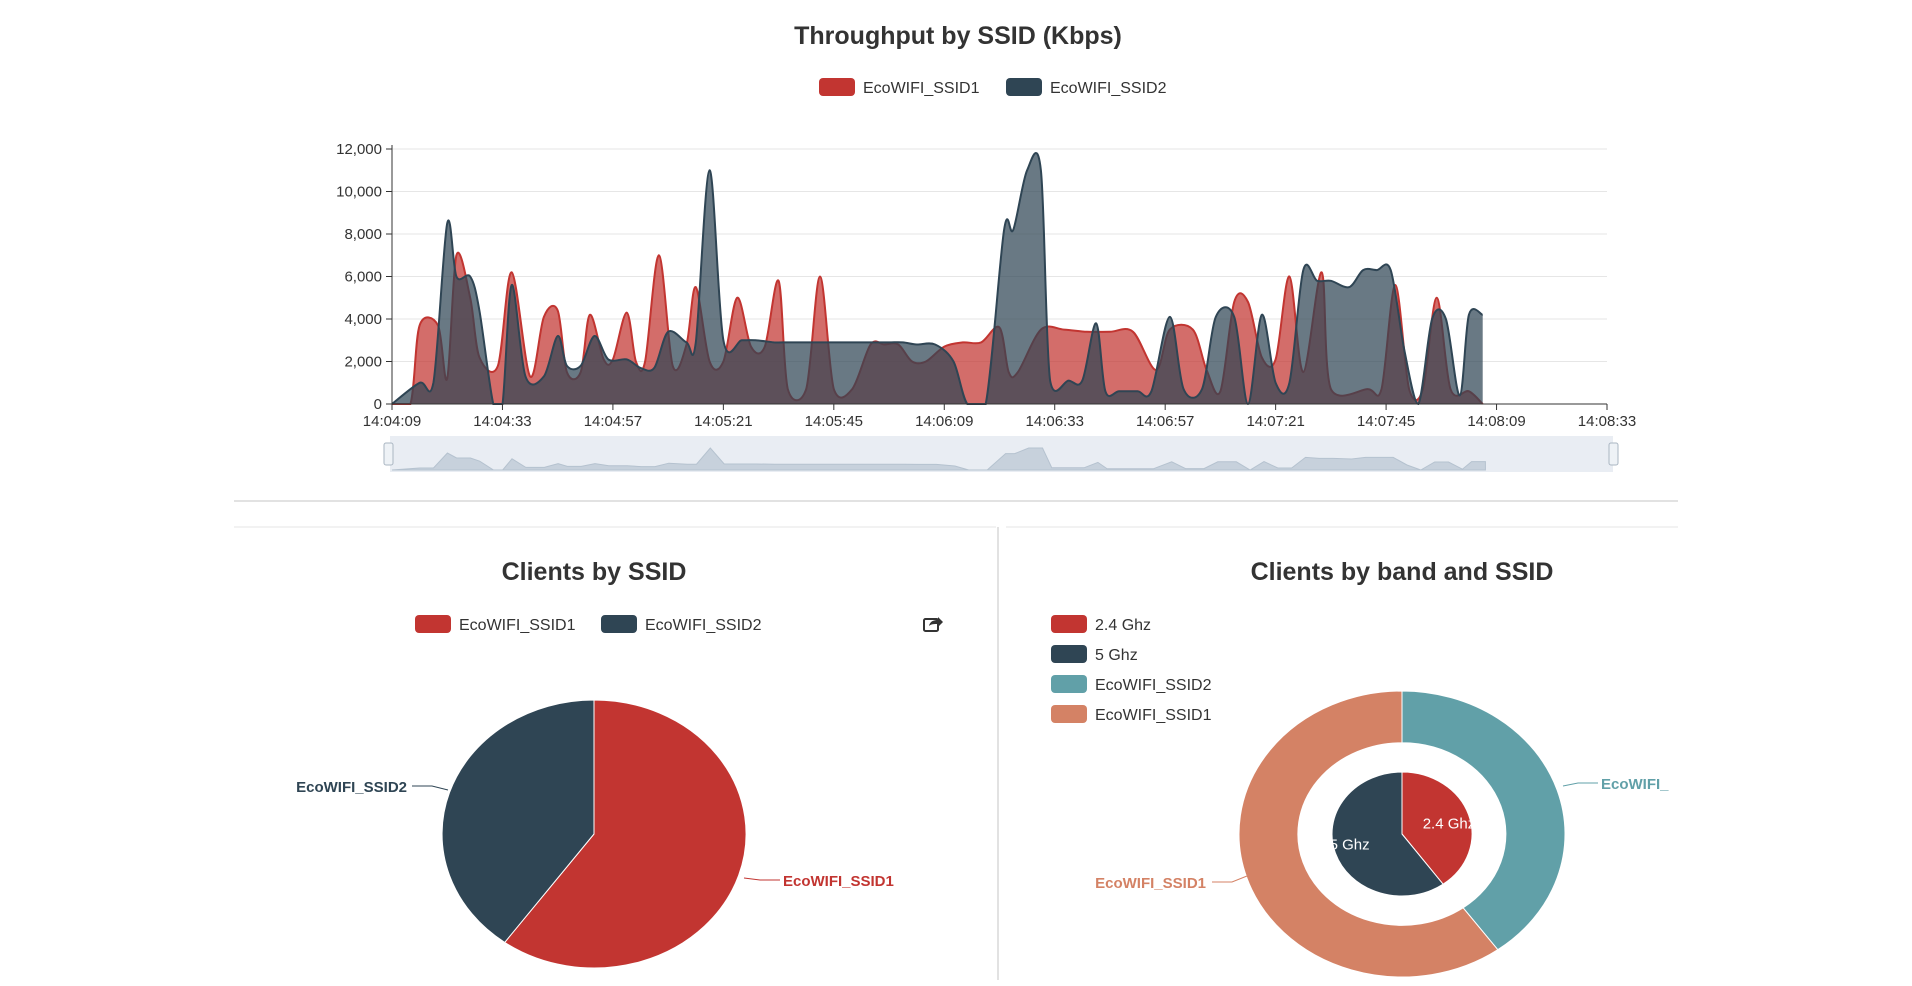 The image size is (1912, 986). Describe the element at coordinates (921, 88) in the screenshot. I see `legend-label-ssid1: EcoWIFI_SSID1` at that location.